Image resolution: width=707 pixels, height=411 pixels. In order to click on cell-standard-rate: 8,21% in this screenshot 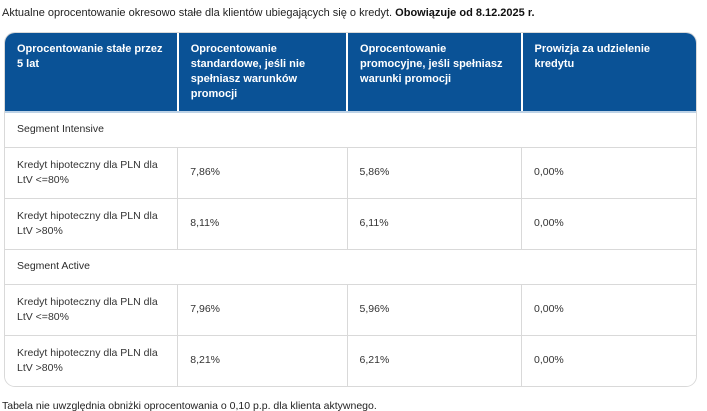, I will do `click(262, 360)`.